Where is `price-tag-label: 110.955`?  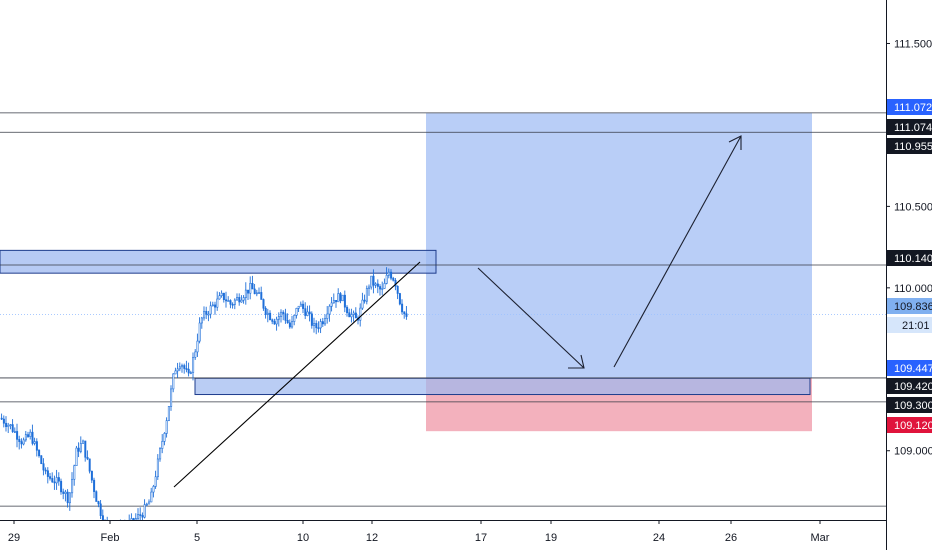 price-tag-label: 110.955 is located at coordinates (913, 147).